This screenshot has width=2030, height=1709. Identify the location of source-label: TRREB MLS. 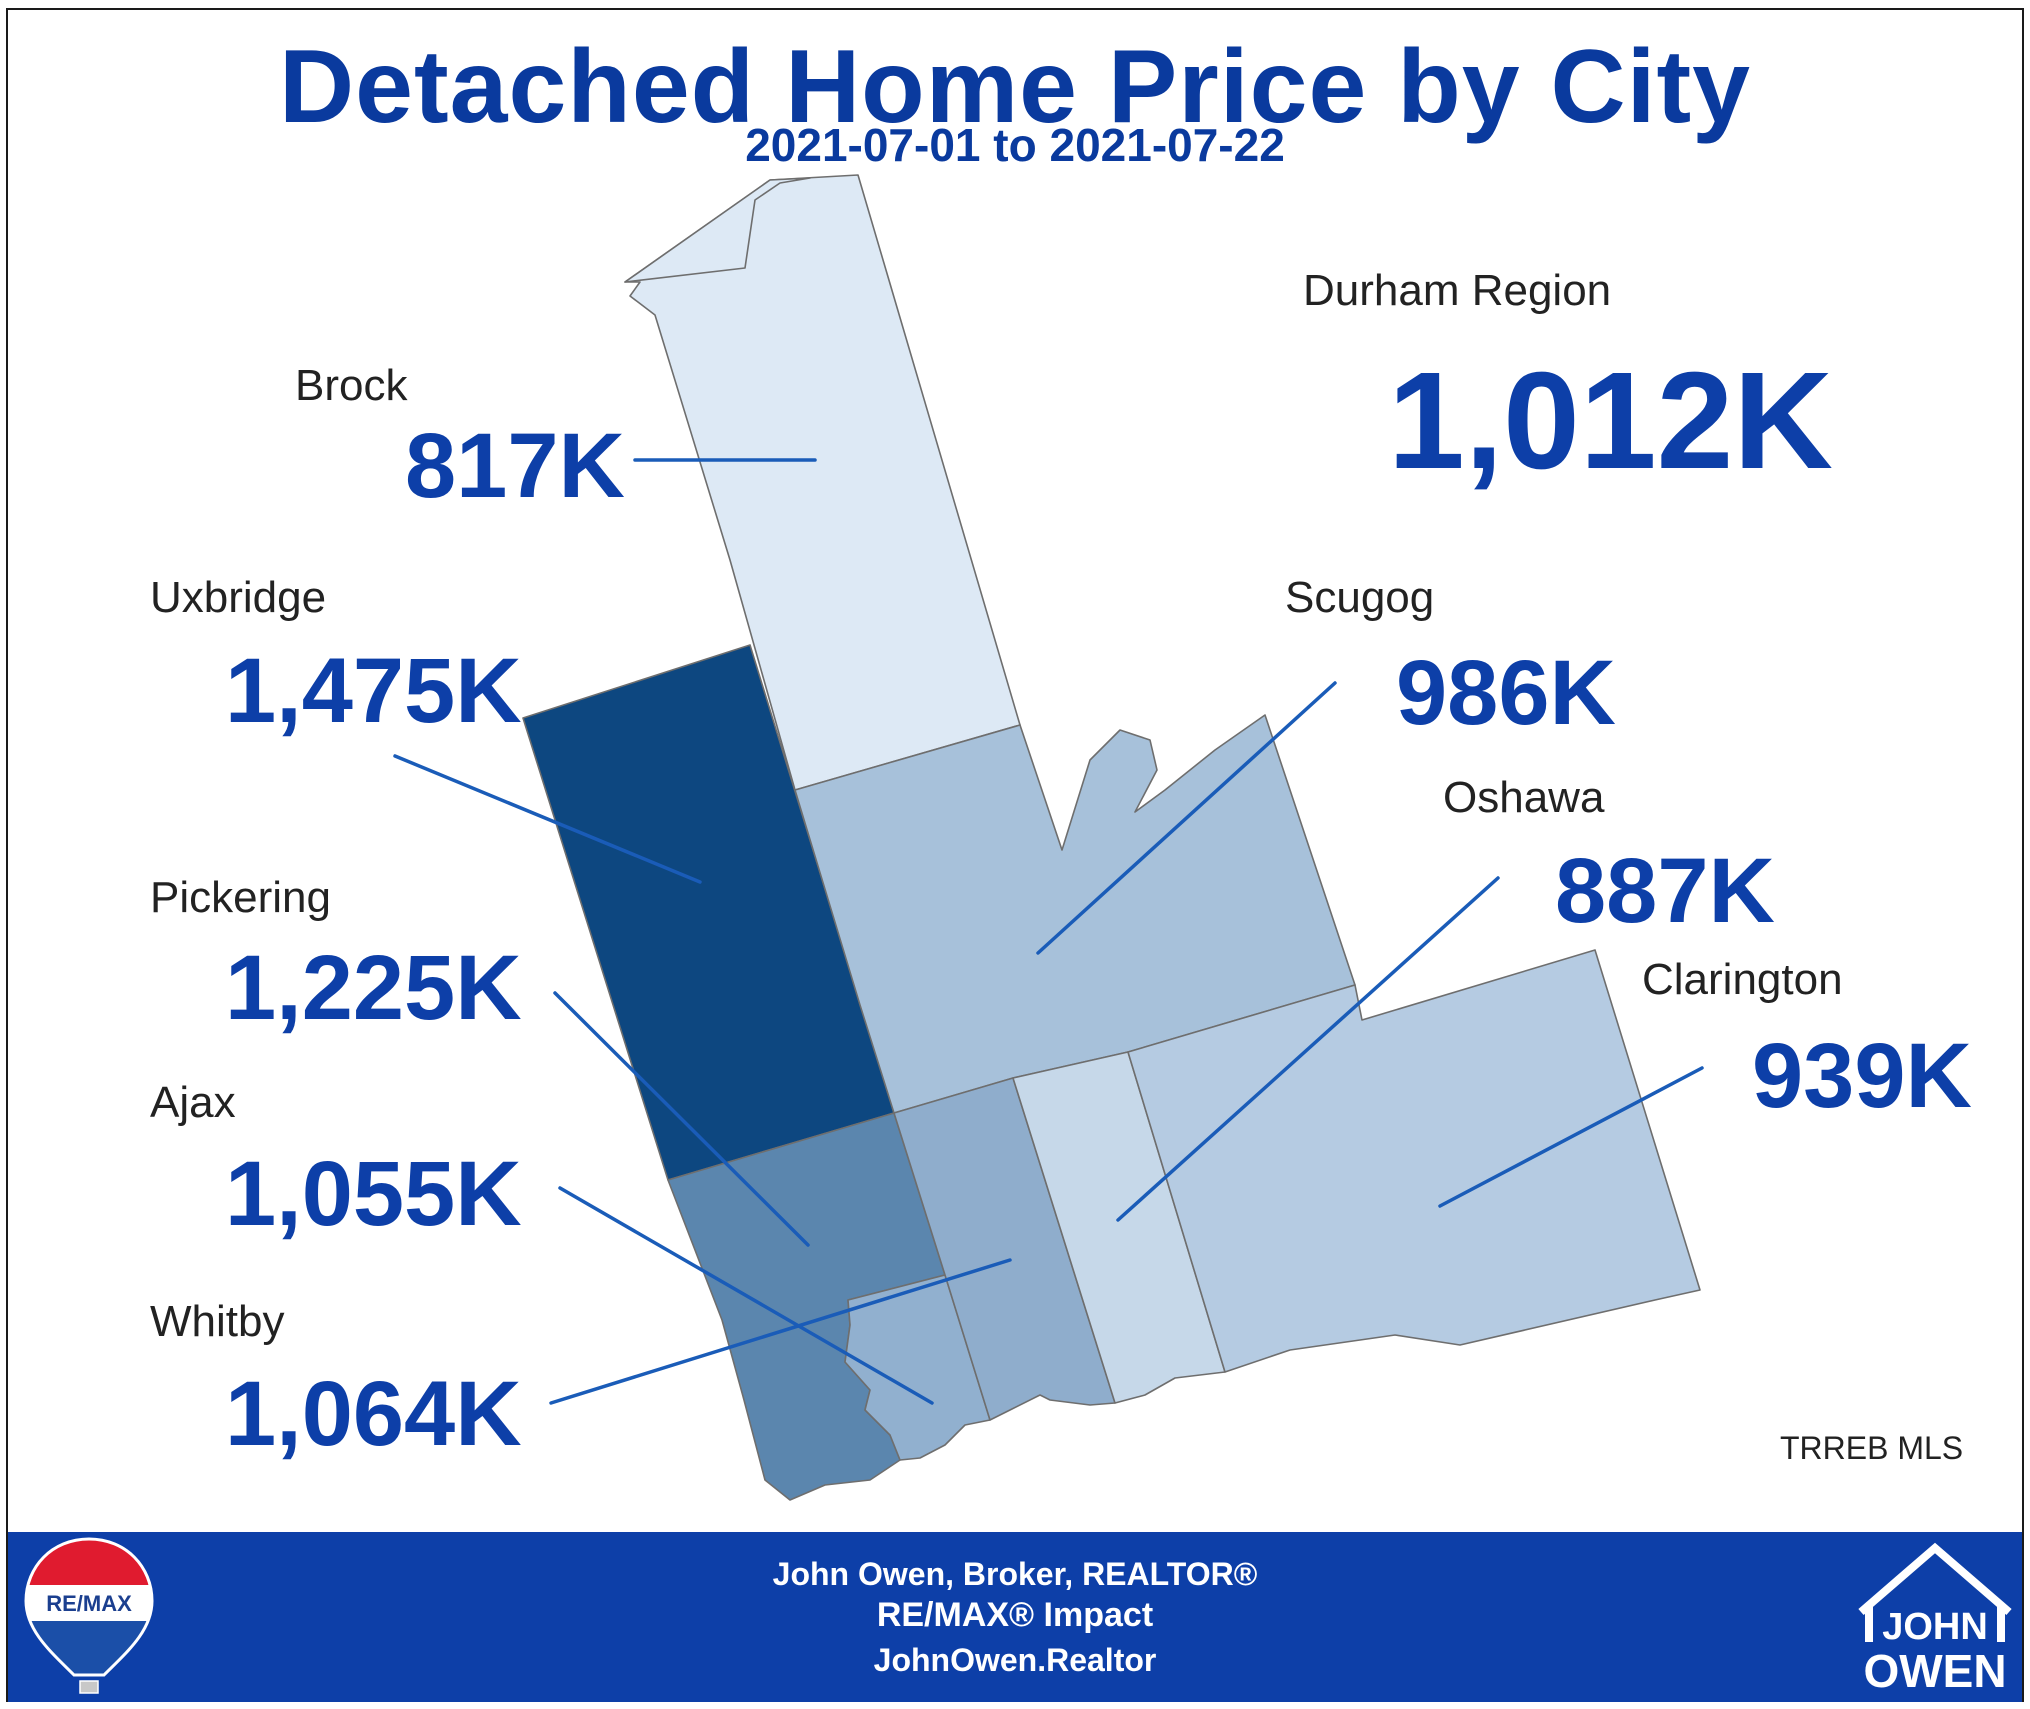
(1872, 1448).